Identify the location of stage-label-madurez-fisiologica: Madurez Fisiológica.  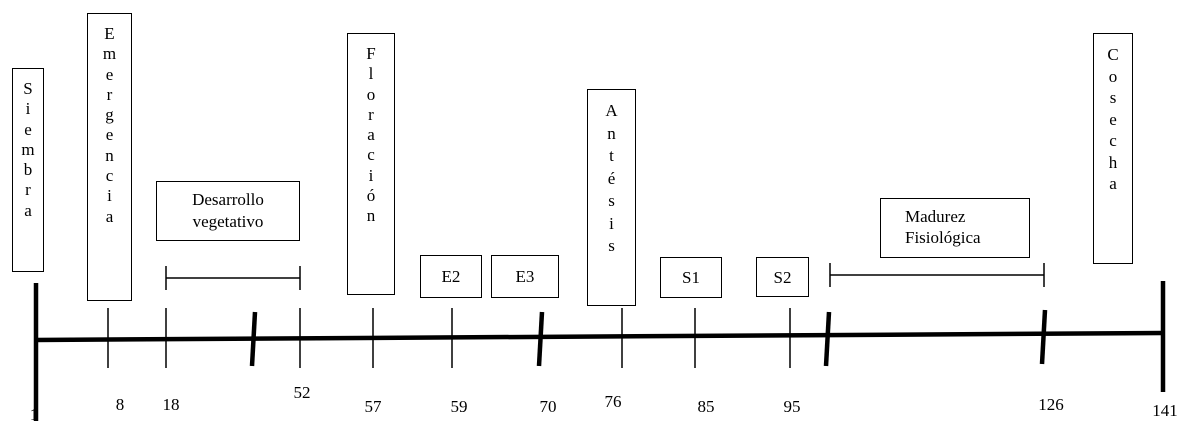
(943, 227).